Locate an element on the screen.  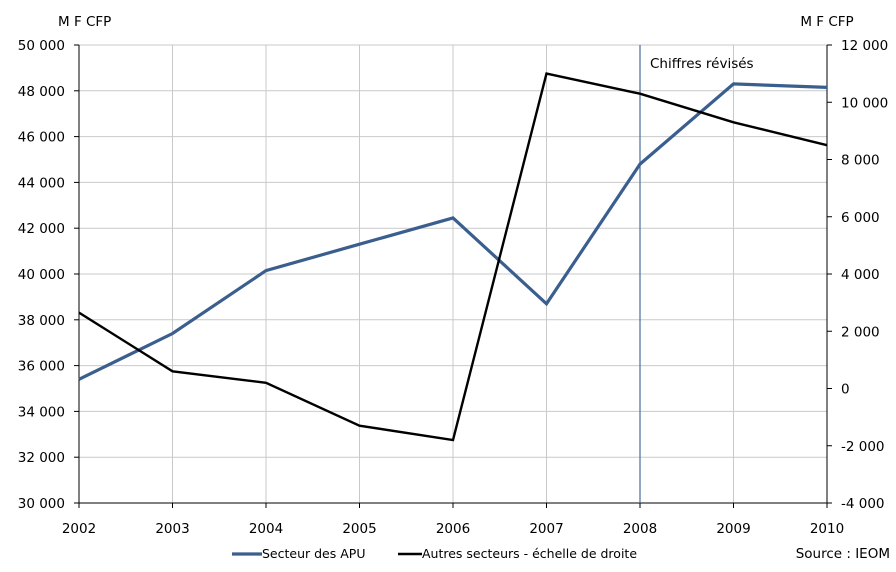
x-tick-label: 2005 is located at coordinates (359, 529).